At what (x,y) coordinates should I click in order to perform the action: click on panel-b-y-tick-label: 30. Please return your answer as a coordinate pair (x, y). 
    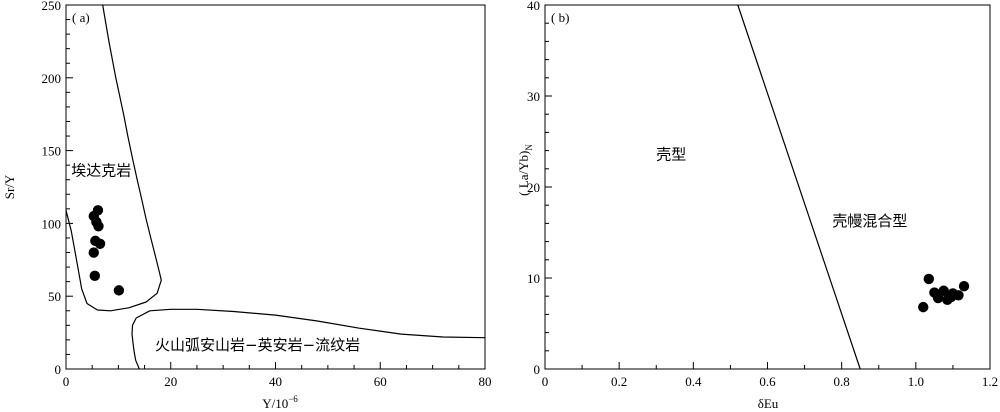
    Looking at the image, I should click on (533, 96).